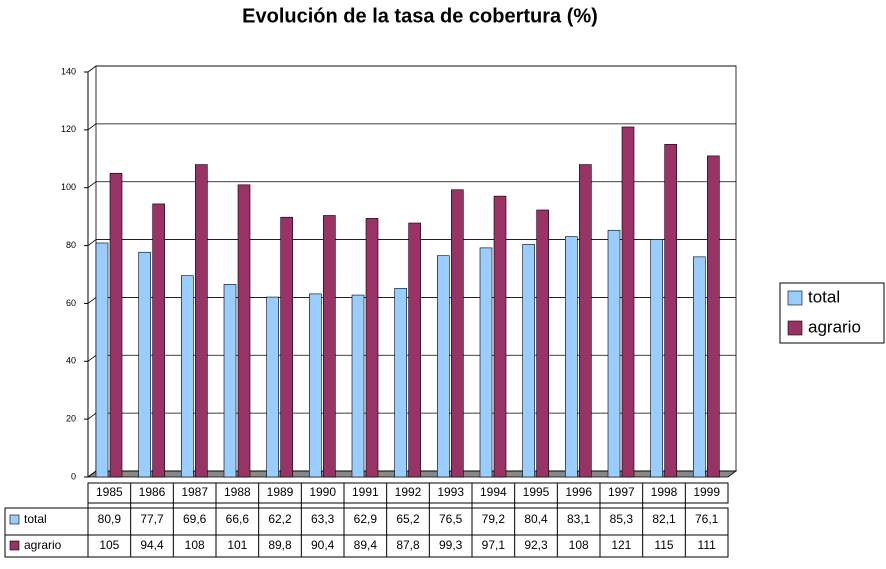 The image size is (886, 569). Describe the element at coordinates (834, 326) in the screenshot. I see `legend-label: agrario` at that location.